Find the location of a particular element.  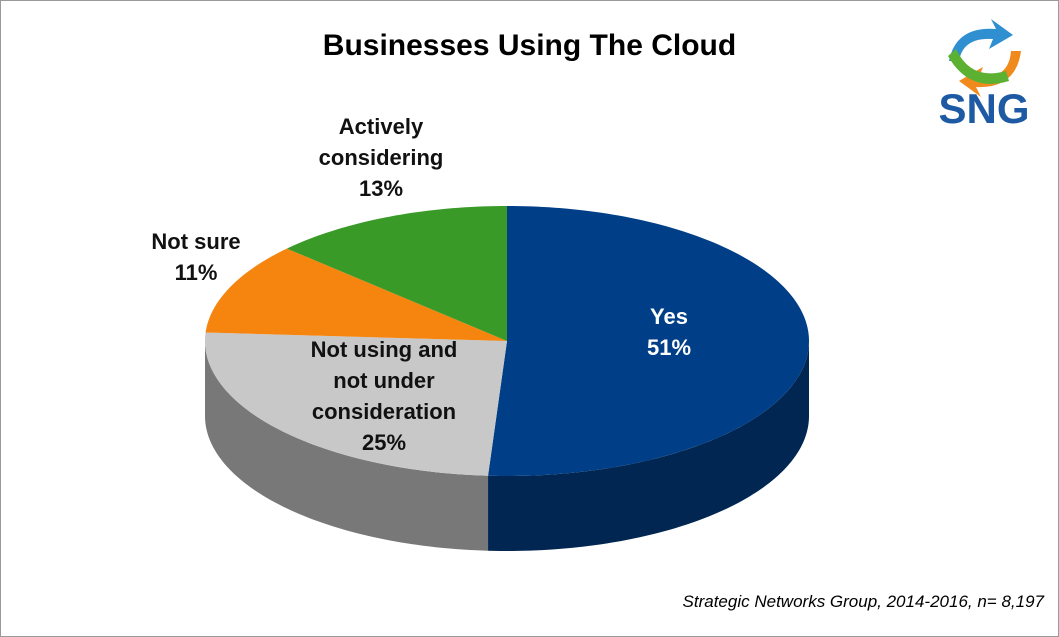

slice-label: Not using and not under consideration 25% is located at coordinates (384, 396).